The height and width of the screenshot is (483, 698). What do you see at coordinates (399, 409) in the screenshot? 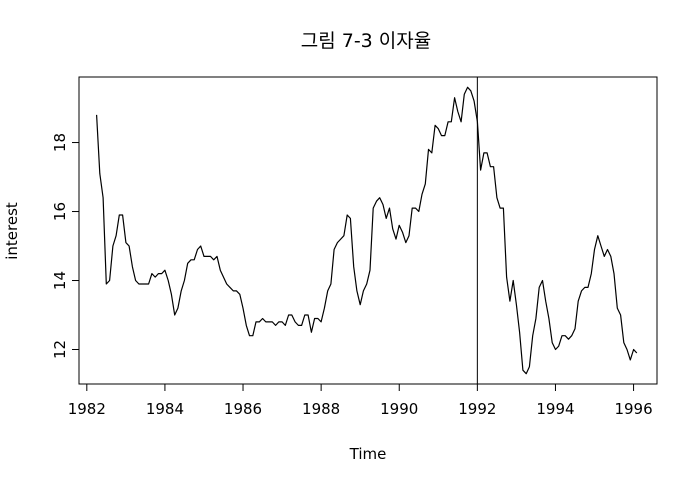
I see `x-tick-label: 1990` at bounding box center [399, 409].